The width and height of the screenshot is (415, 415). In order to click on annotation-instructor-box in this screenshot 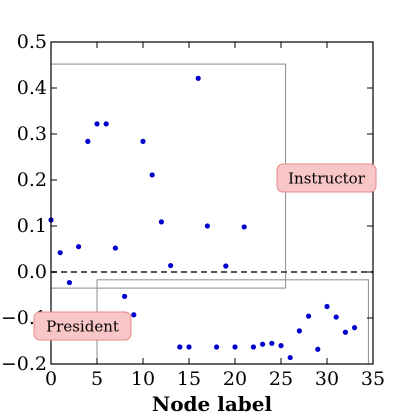, I will do `click(326, 178)`.